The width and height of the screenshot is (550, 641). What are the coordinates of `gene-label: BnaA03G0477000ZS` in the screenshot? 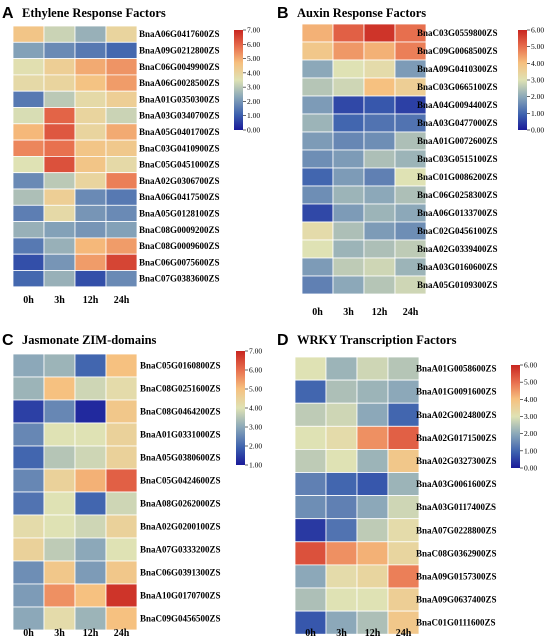 It's located at (457, 123).